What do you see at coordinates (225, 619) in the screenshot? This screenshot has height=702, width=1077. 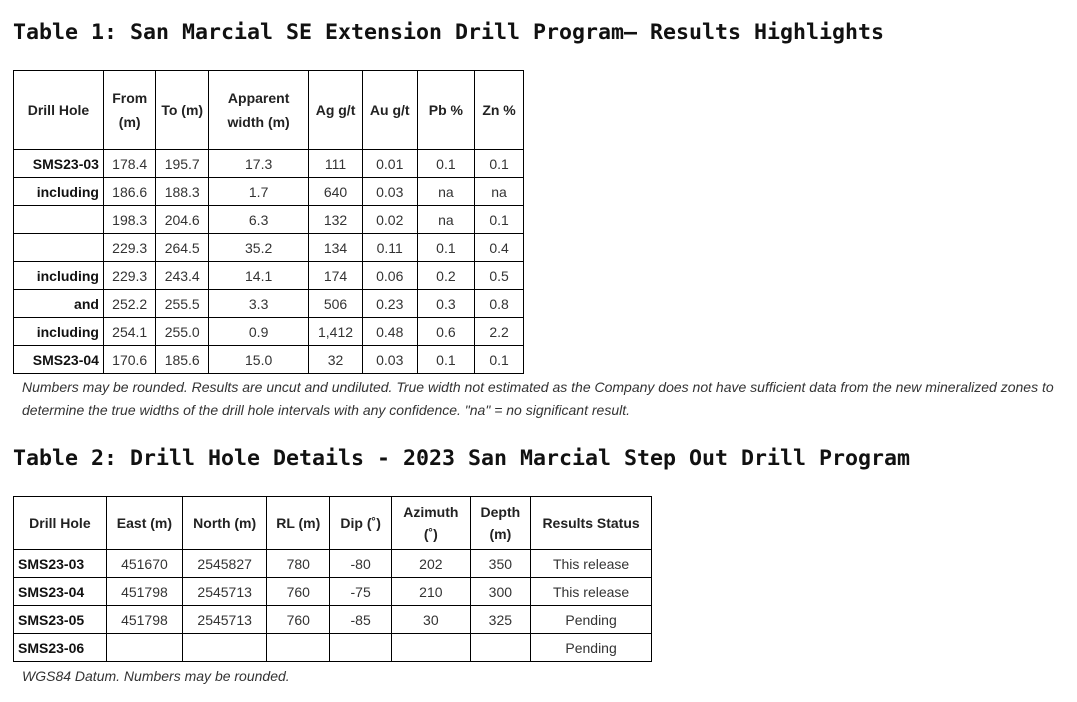 I see `table-cell: 2545713` at bounding box center [225, 619].